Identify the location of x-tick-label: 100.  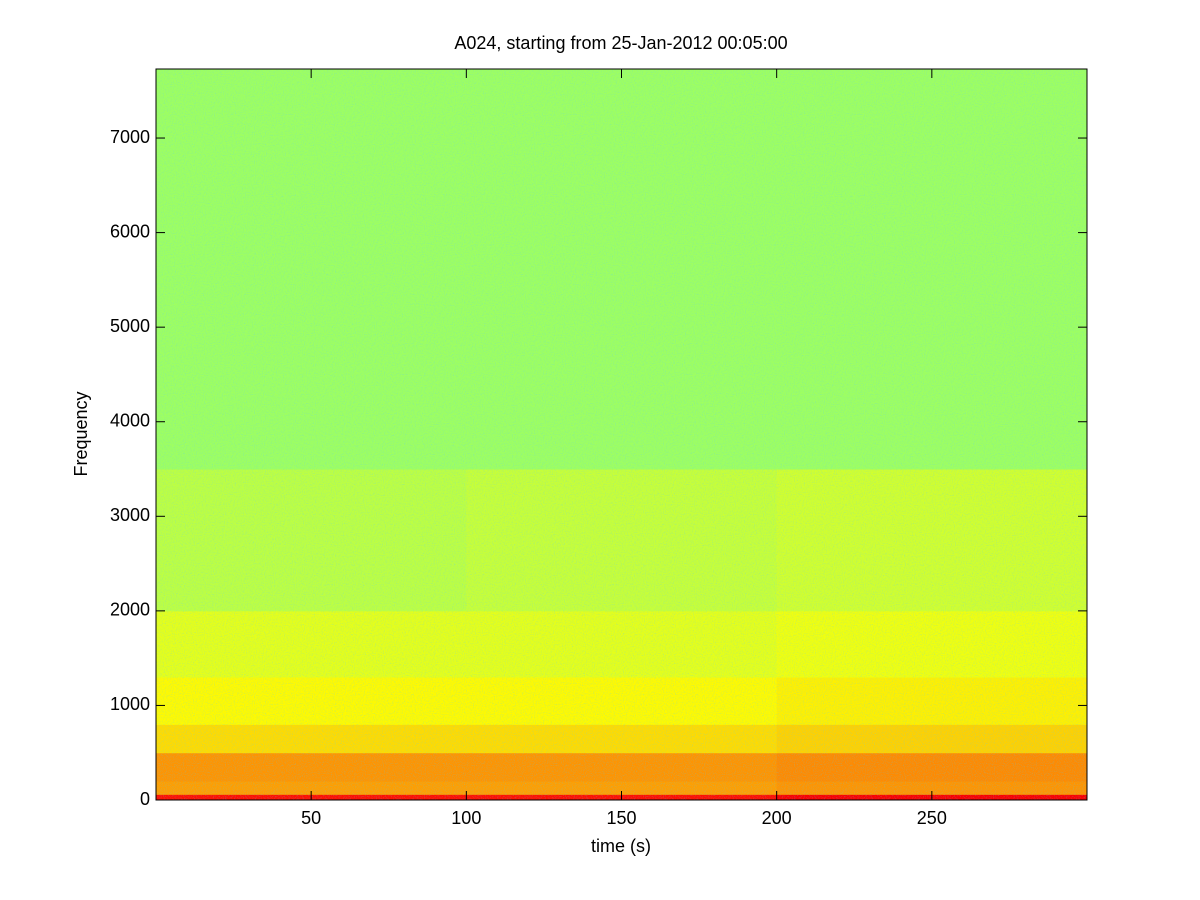
(466, 818).